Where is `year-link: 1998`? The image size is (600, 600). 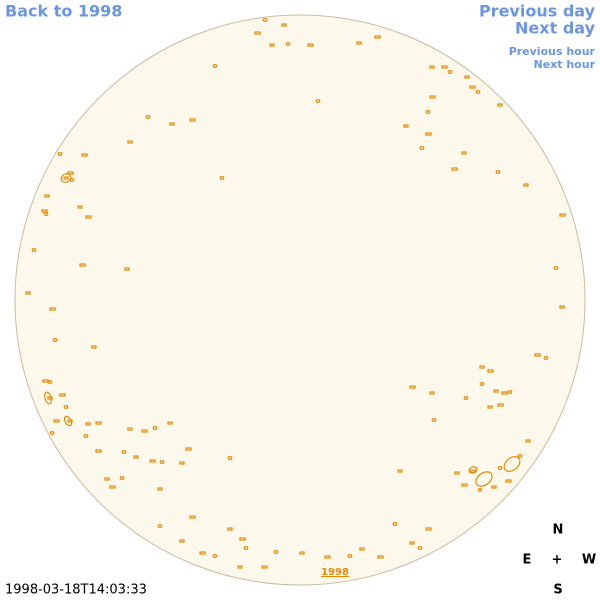 year-link: 1998 is located at coordinates (335, 572).